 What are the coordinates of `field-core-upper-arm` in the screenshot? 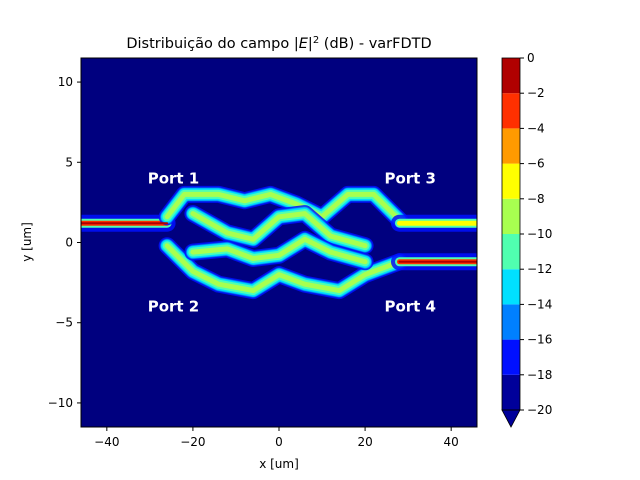 It's located at (283, 207).